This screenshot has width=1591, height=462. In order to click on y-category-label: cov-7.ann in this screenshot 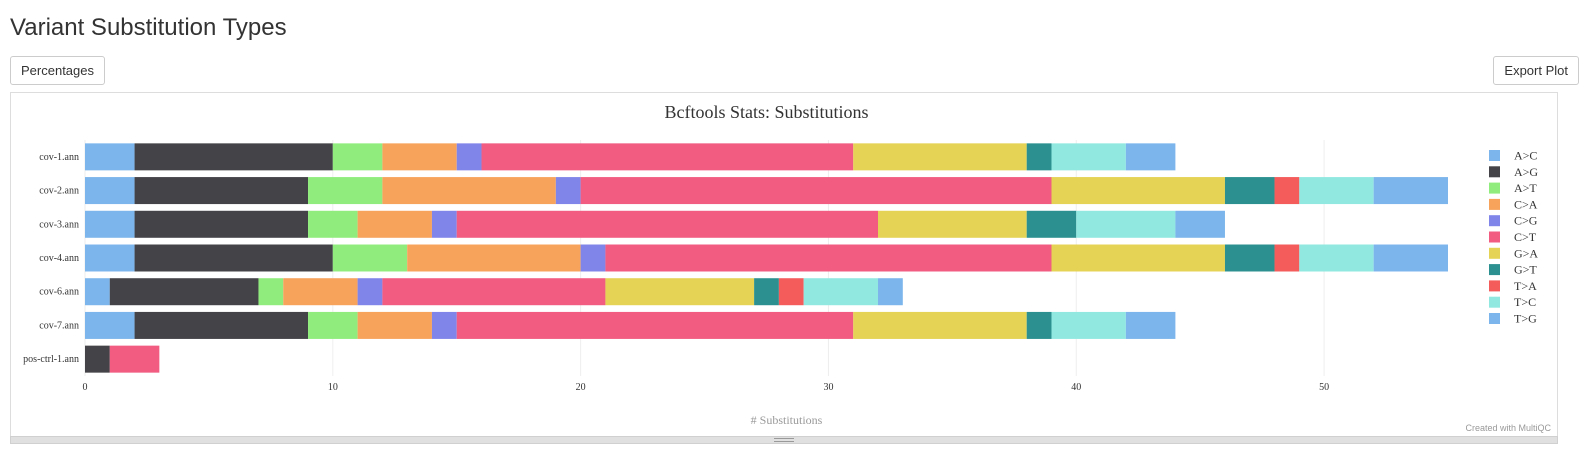, I will do `click(59, 325)`.